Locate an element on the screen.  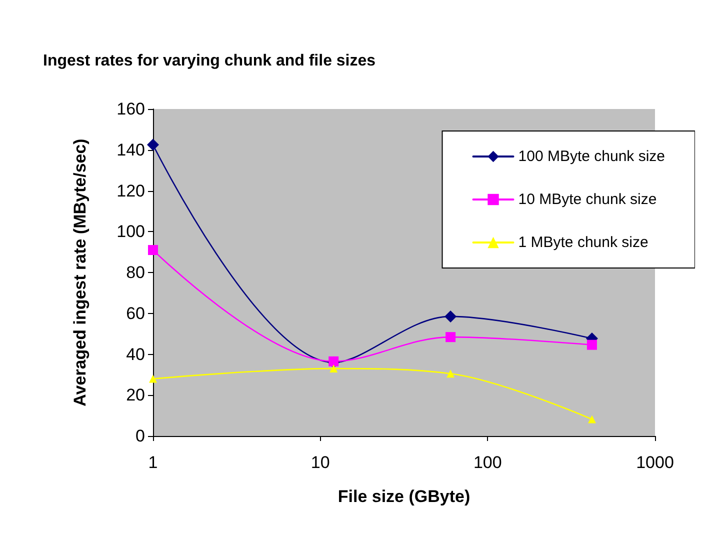
y-tick-label: 120 is located at coordinates (130, 190).